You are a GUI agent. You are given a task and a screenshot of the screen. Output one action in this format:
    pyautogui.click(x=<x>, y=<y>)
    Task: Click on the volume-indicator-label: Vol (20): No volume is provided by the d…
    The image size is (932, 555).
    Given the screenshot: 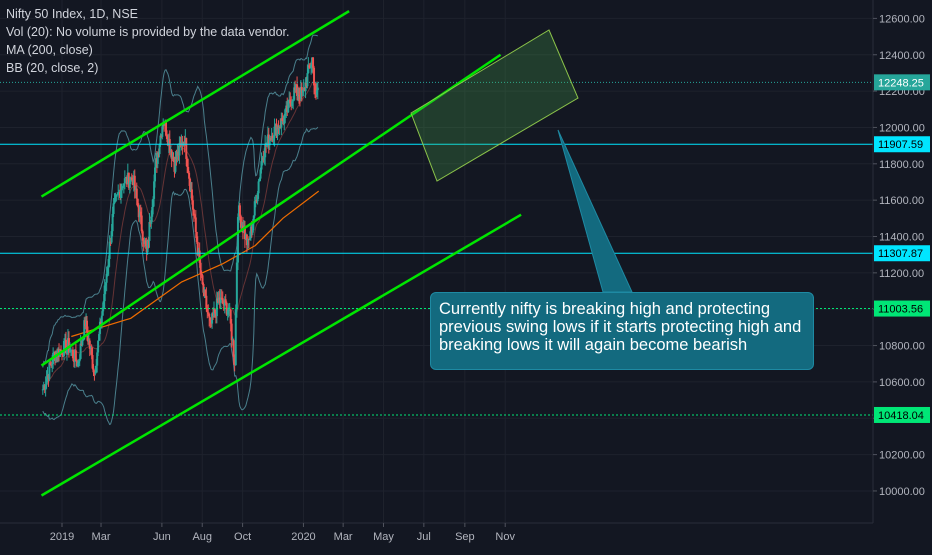 What is the action you would take?
    pyautogui.click(x=148, y=32)
    